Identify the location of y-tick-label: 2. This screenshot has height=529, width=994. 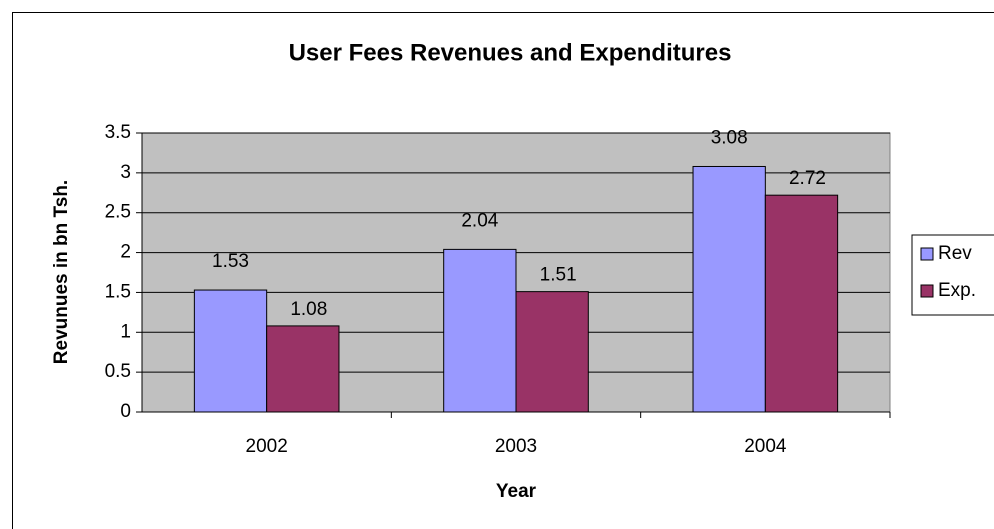
(125, 252).